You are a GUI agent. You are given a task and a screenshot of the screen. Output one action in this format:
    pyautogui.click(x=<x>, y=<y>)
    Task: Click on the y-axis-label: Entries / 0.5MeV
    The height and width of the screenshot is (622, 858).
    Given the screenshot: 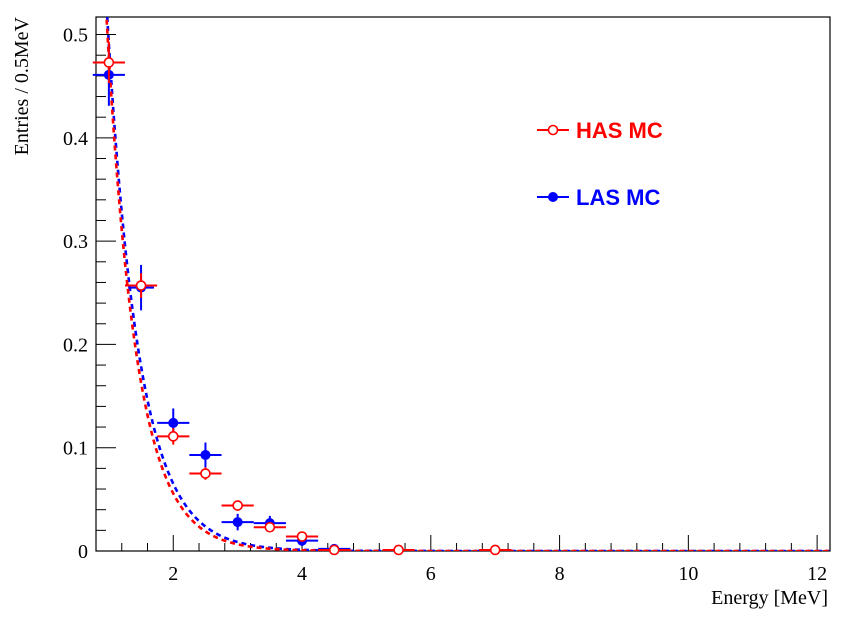 What is the action you would take?
    pyautogui.click(x=22, y=85)
    